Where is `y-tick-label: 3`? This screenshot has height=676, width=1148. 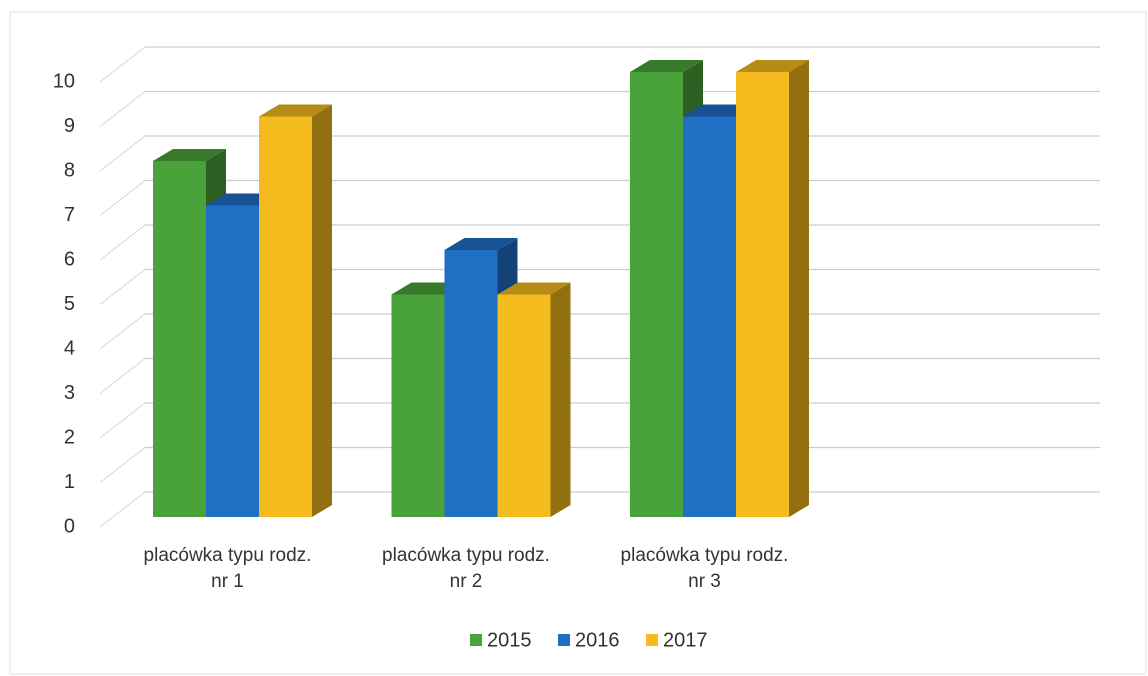 y-tick-label: 3 is located at coordinates (69, 393).